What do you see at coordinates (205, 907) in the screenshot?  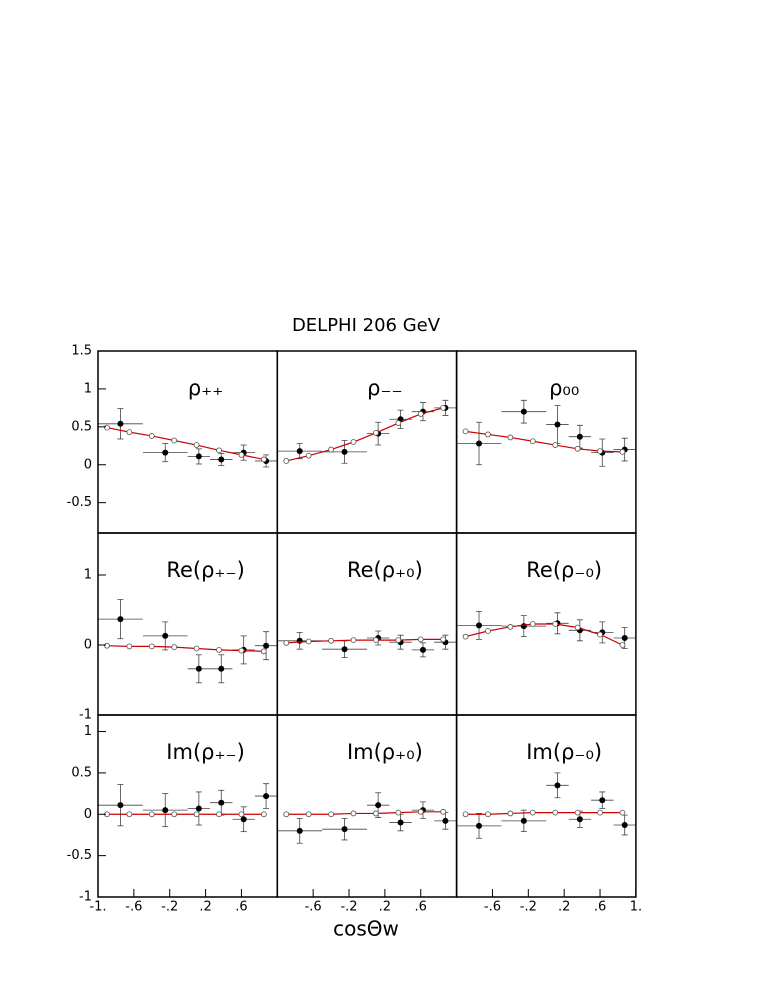 I see `x-tick-label: .2` at bounding box center [205, 907].